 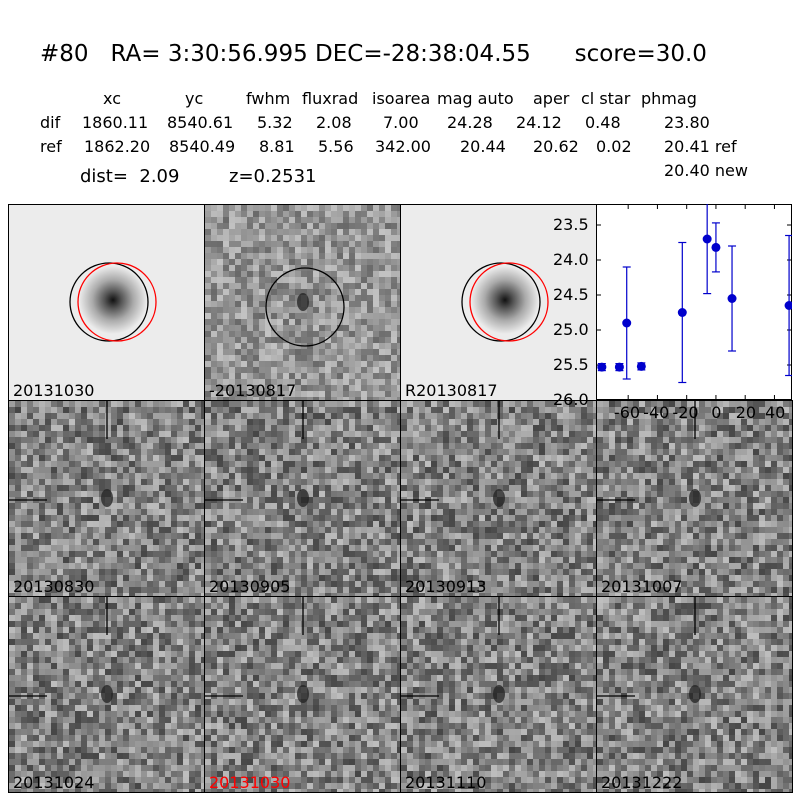 What do you see at coordinates (50, 122) in the screenshot?
I see `row-label-dif: dif` at bounding box center [50, 122].